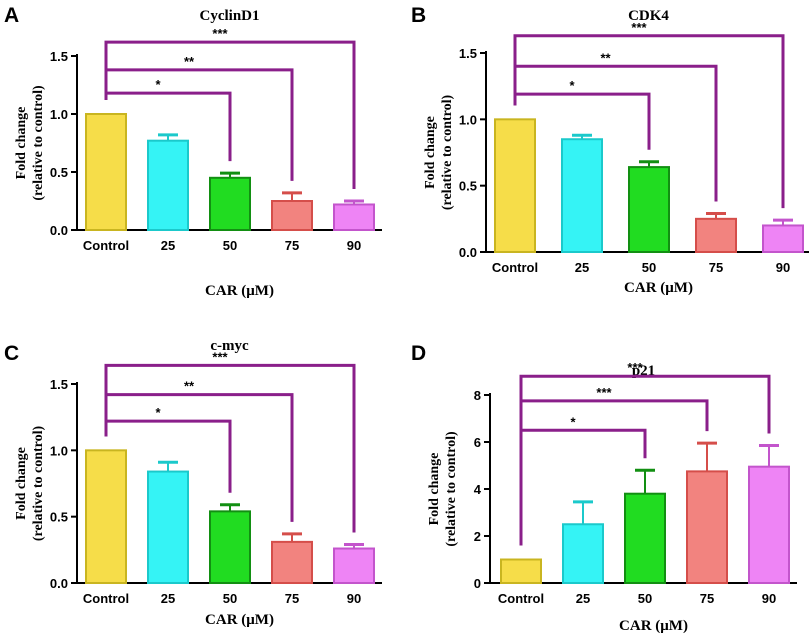  Describe the element at coordinates (478, 489) in the screenshot. I see `y-tick-label: 4` at that location.